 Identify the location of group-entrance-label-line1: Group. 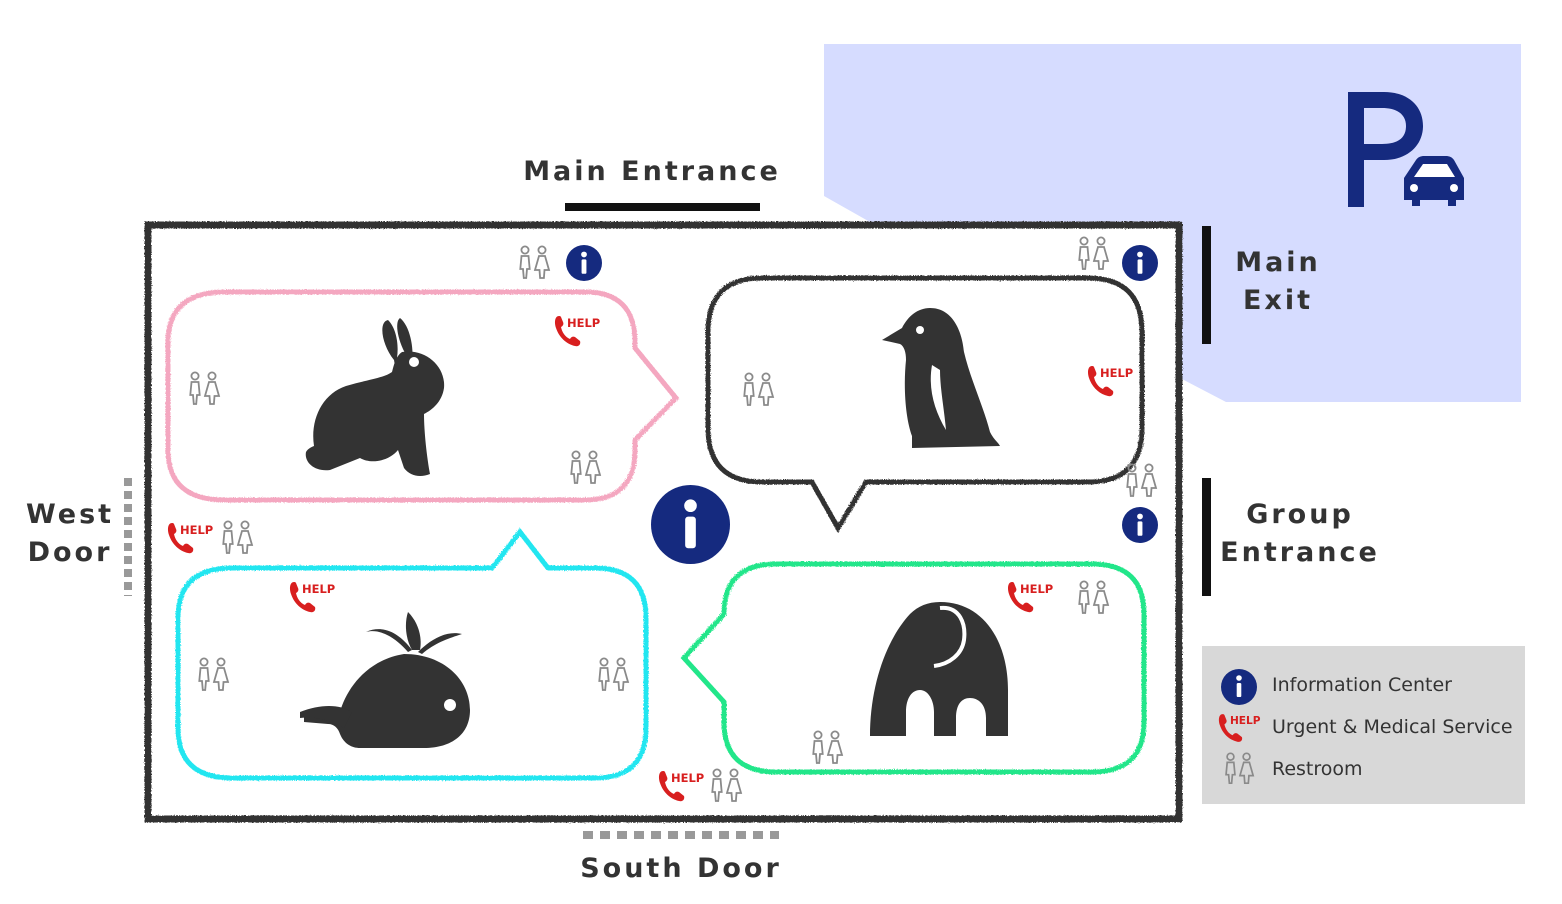
(1300, 514).